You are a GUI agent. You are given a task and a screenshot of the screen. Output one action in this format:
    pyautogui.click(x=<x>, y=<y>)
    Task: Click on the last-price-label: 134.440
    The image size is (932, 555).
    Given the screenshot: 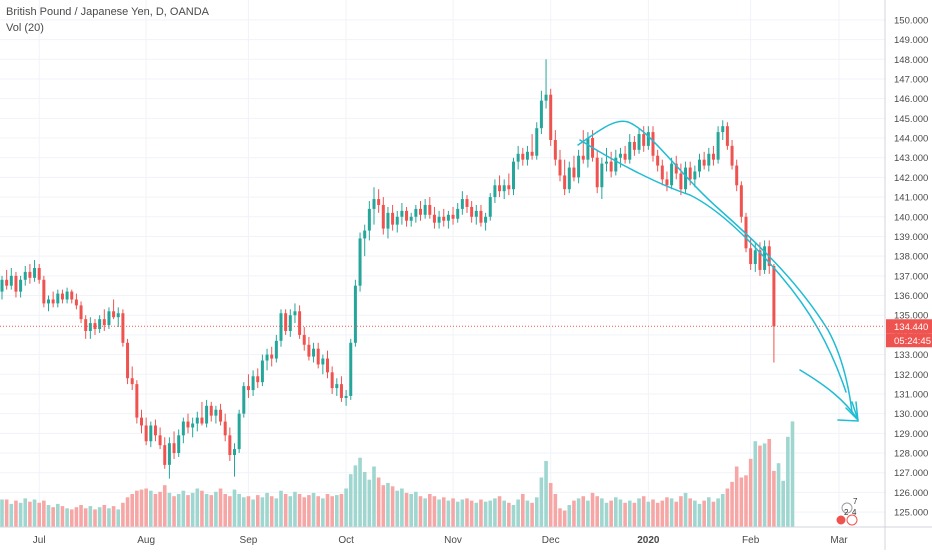 What is the action you would take?
    pyautogui.click(x=911, y=327)
    